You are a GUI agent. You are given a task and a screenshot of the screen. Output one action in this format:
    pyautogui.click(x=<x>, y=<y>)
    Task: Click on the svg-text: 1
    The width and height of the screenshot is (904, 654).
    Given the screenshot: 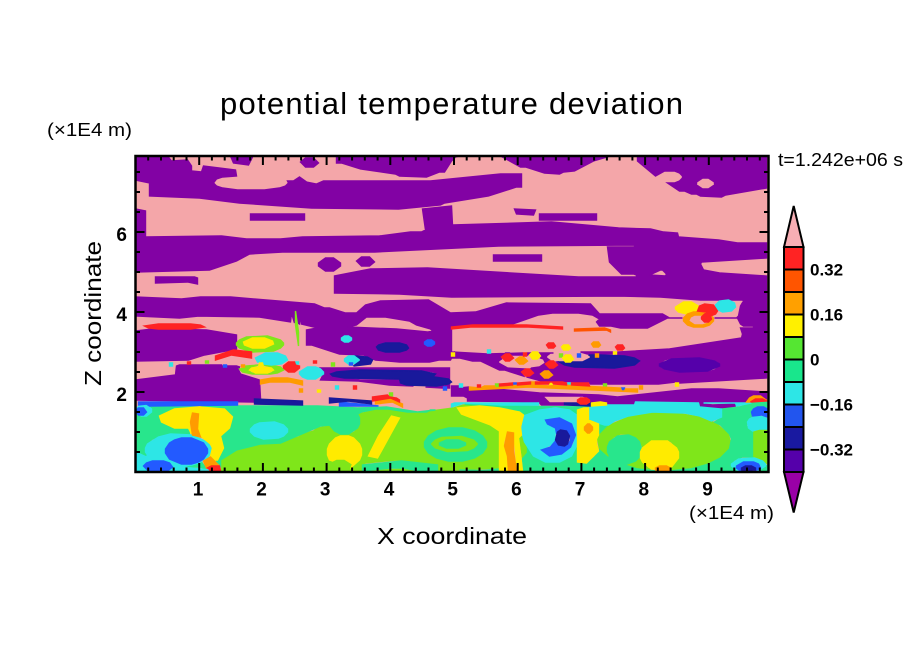 What is the action you would take?
    pyautogui.click(x=198, y=490)
    